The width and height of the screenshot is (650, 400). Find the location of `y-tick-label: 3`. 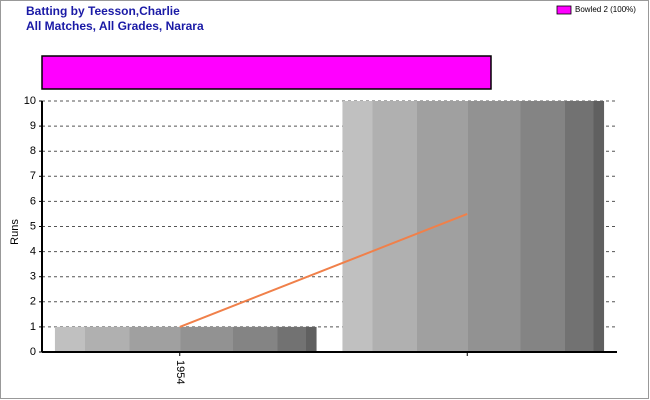

y-tick-label: 3 is located at coordinates (33, 277).